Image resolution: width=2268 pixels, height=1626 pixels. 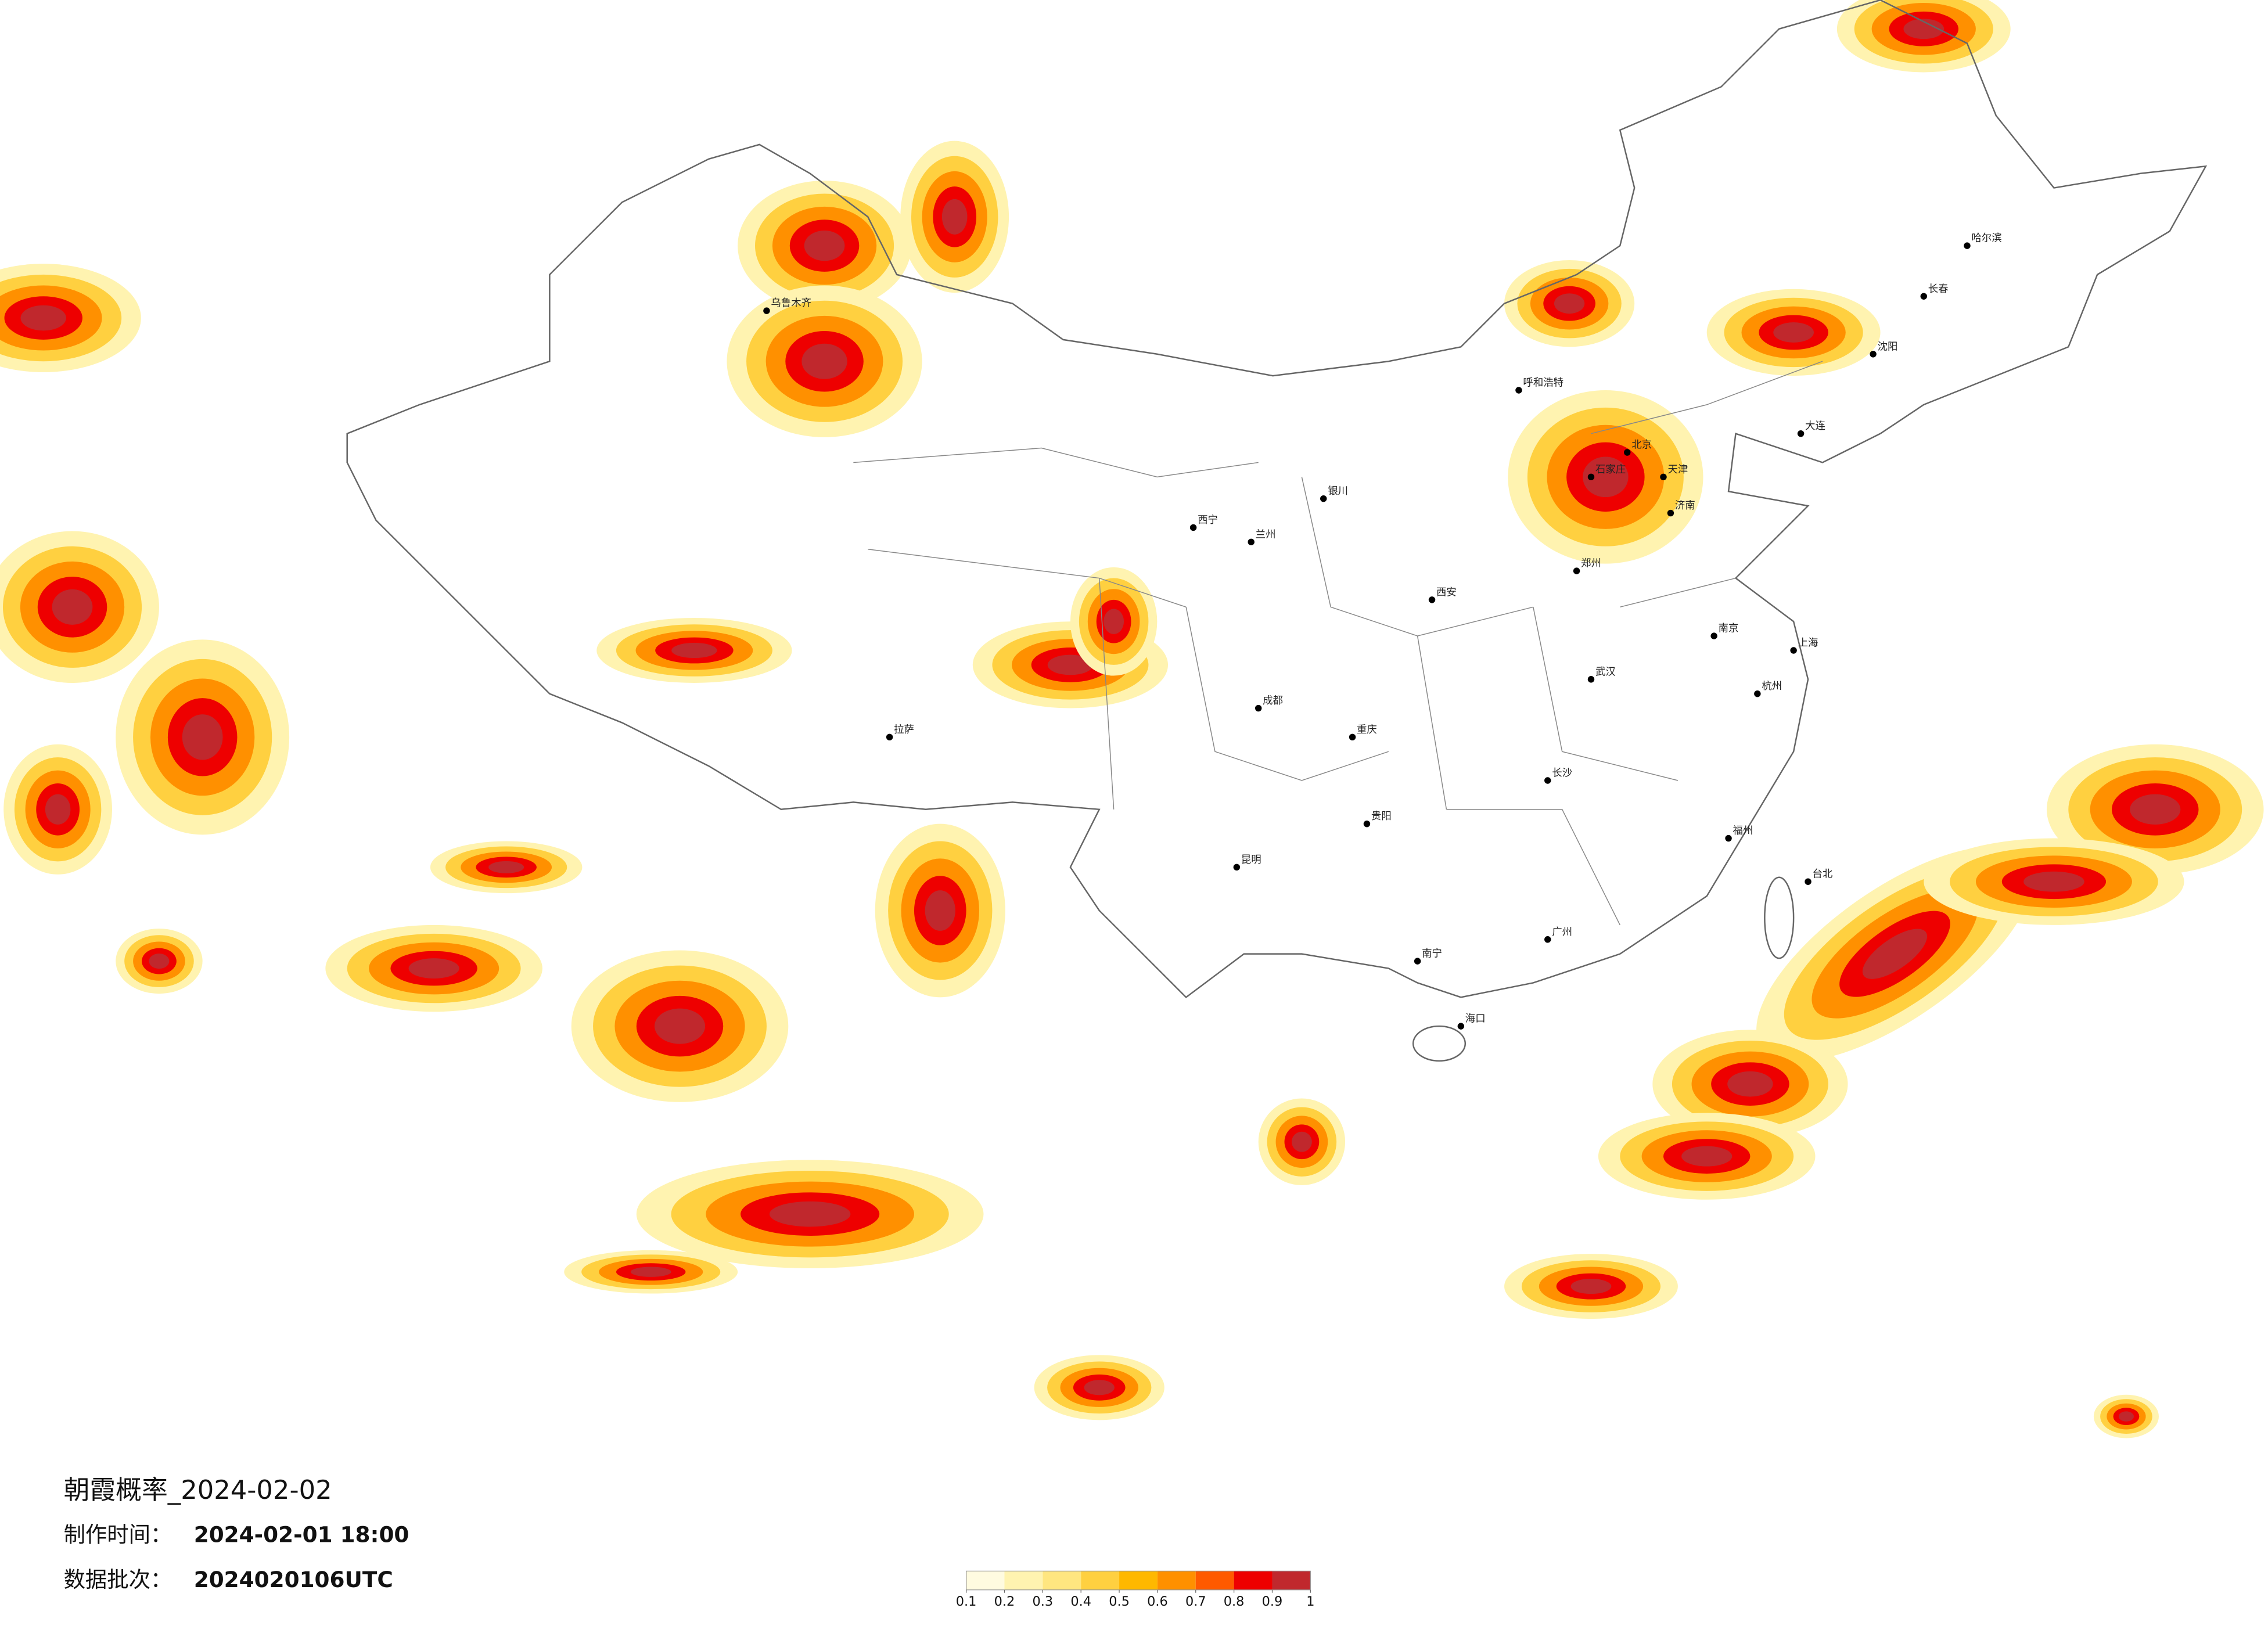 What do you see at coordinates (966, 1601) in the screenshot?
I see `colorbar-tick-label: 0.1` at bounding box center [966, 1601].